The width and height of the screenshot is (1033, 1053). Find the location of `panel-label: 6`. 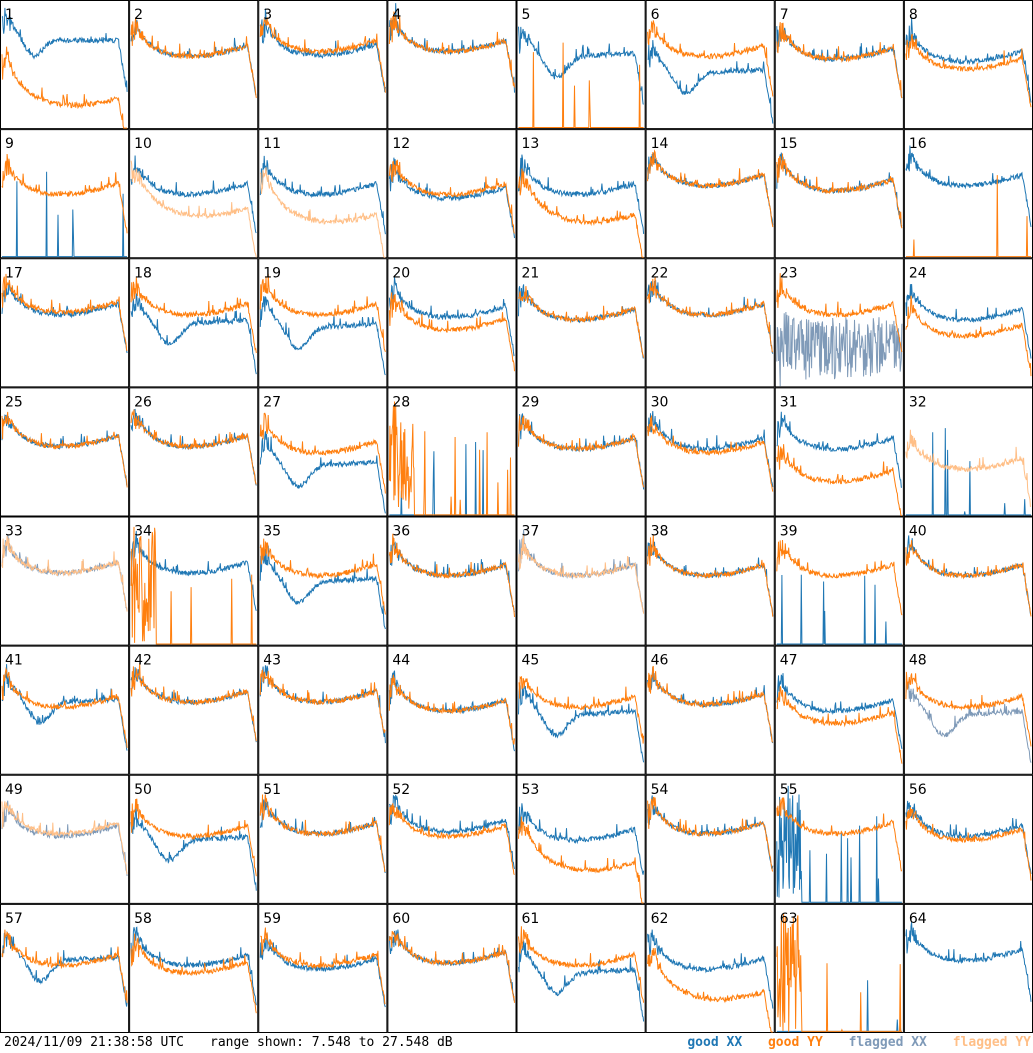

panel-label: 6 is located at coordinates (655, 15).